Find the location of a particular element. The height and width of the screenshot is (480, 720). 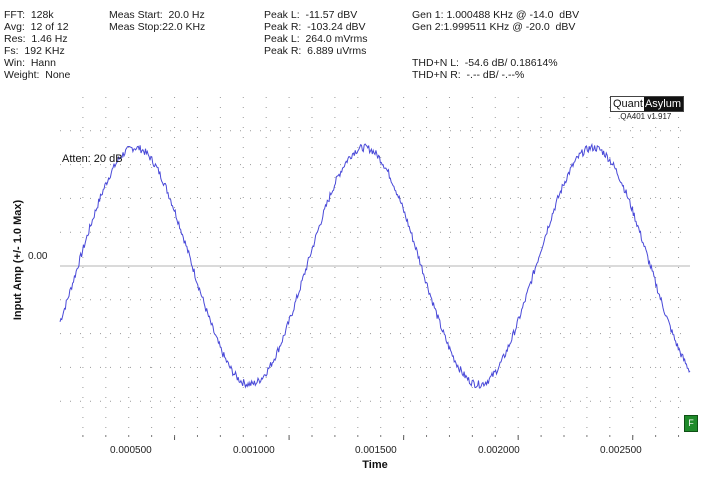

x-tick-label-1: 0.001000 is located at coordinates (254, 450).